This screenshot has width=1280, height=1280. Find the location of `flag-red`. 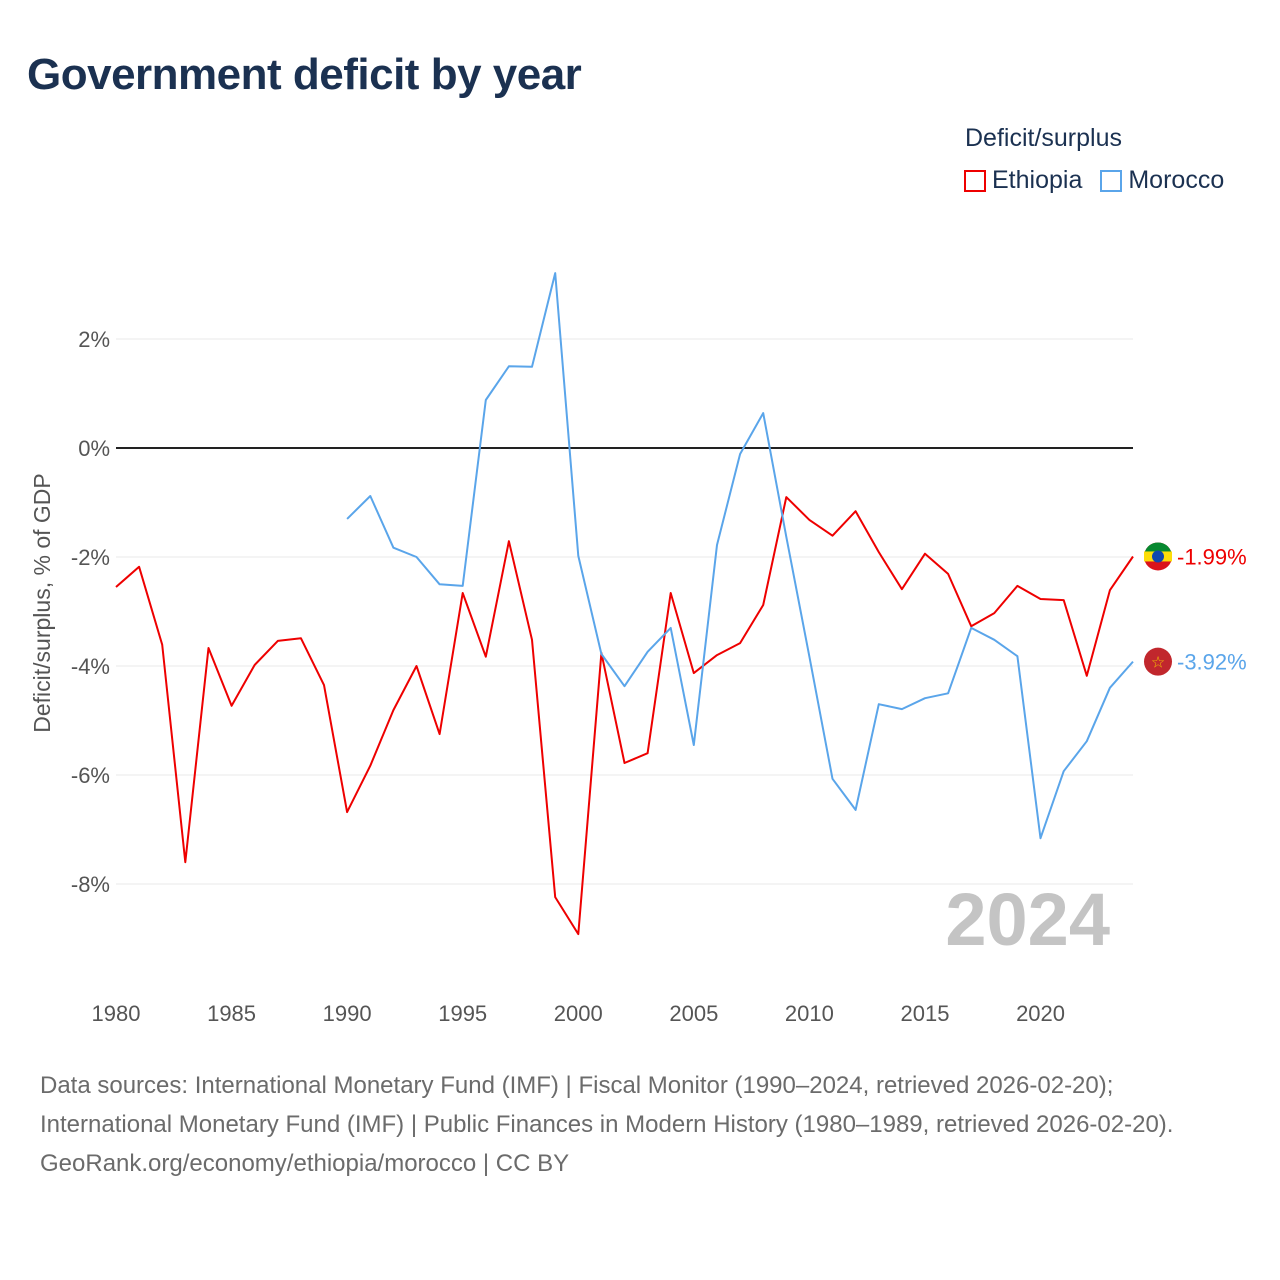

flag-red is located at coordinates (1158, 661).